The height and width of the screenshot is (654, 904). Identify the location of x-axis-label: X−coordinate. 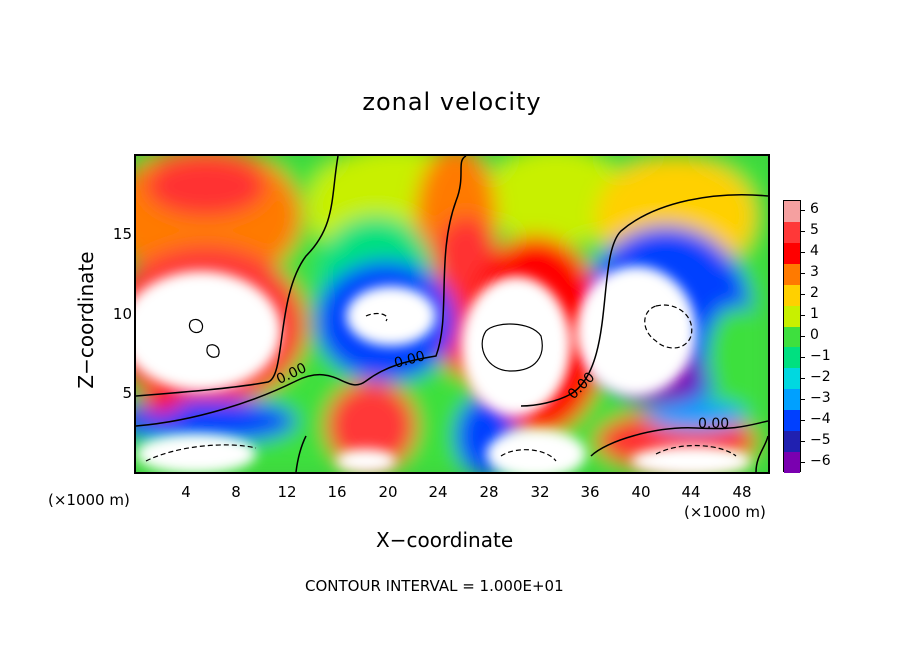
(445, 540).